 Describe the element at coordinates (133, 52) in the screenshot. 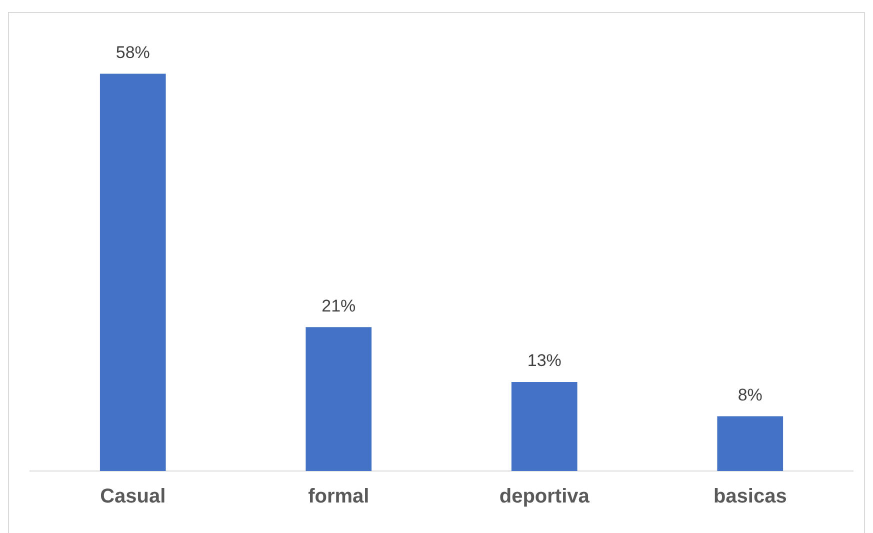

I see `data-label: 58%` at that location.